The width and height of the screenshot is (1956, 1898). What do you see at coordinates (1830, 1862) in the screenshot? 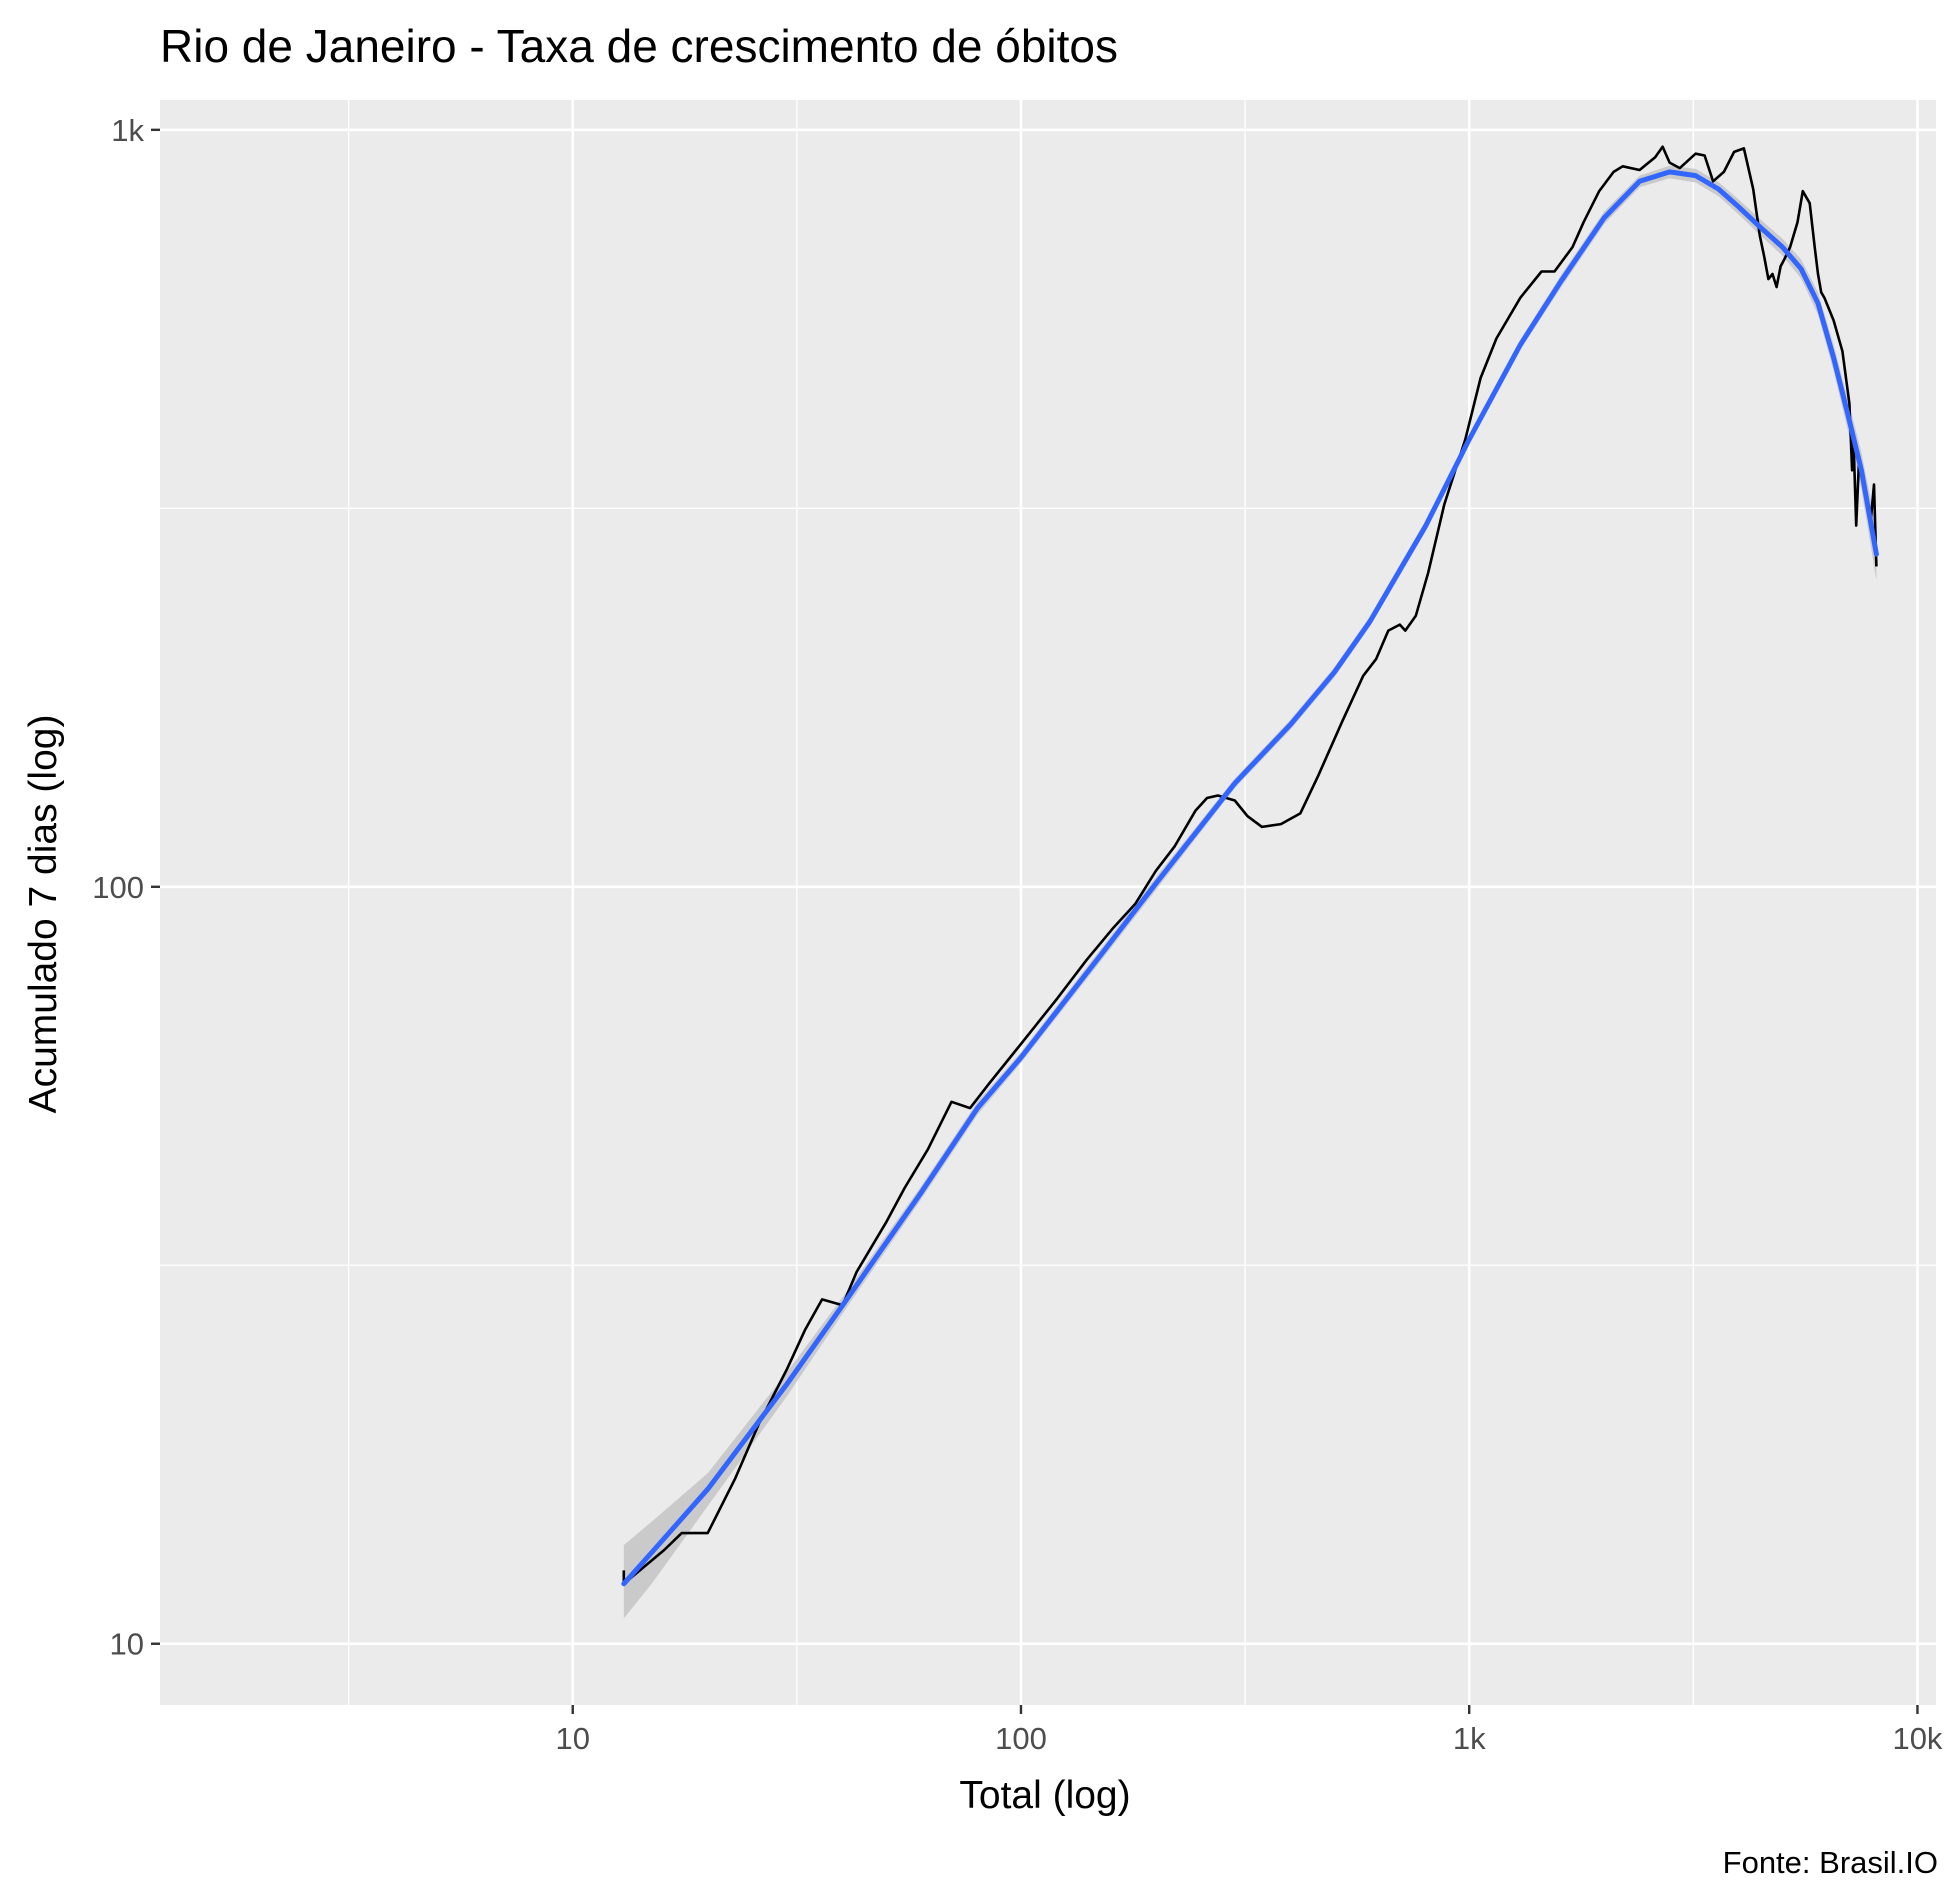
I see `chart-caption: Fonte: Brasil.IO` at bounding box center [1830, 1862].